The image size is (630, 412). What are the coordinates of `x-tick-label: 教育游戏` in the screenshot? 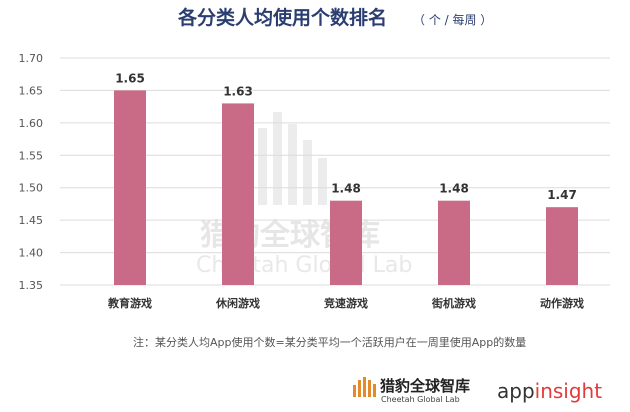 It's located at (129, 303).